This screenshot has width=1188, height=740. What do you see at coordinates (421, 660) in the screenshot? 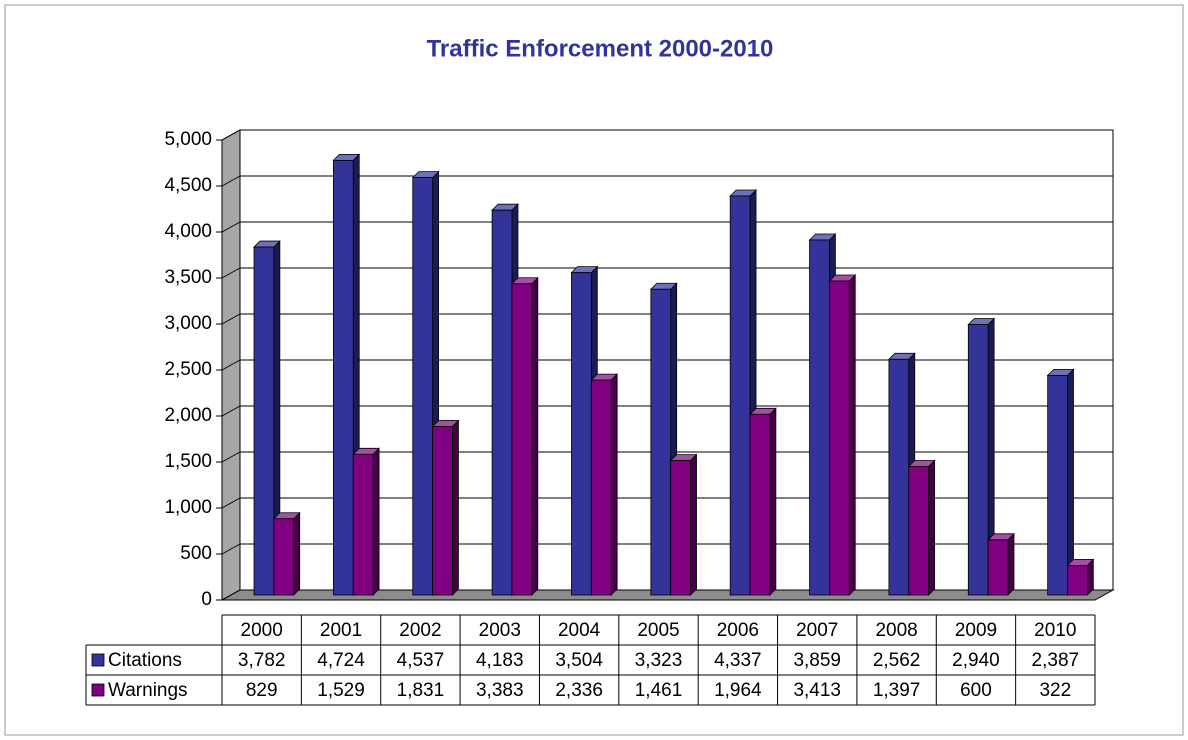
I see `table-value: 4,537` at bounding box center [421, 660].